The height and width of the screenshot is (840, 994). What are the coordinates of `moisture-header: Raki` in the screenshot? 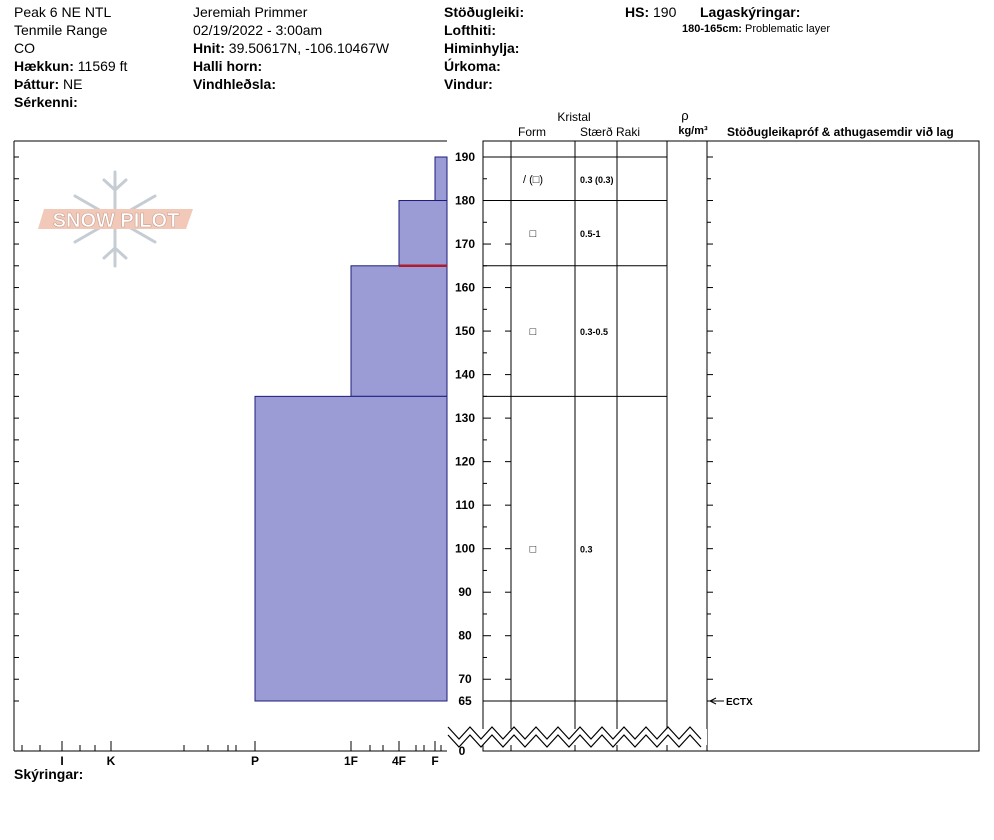 It's located at (628, 132).